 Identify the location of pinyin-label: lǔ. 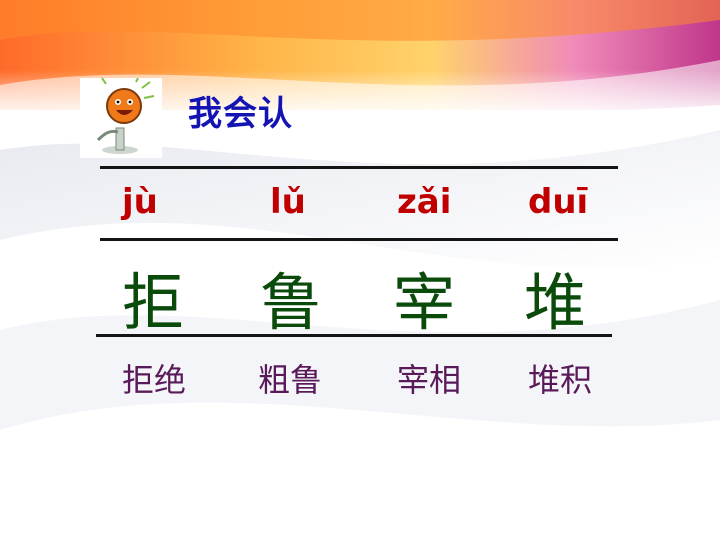
(288, 202).